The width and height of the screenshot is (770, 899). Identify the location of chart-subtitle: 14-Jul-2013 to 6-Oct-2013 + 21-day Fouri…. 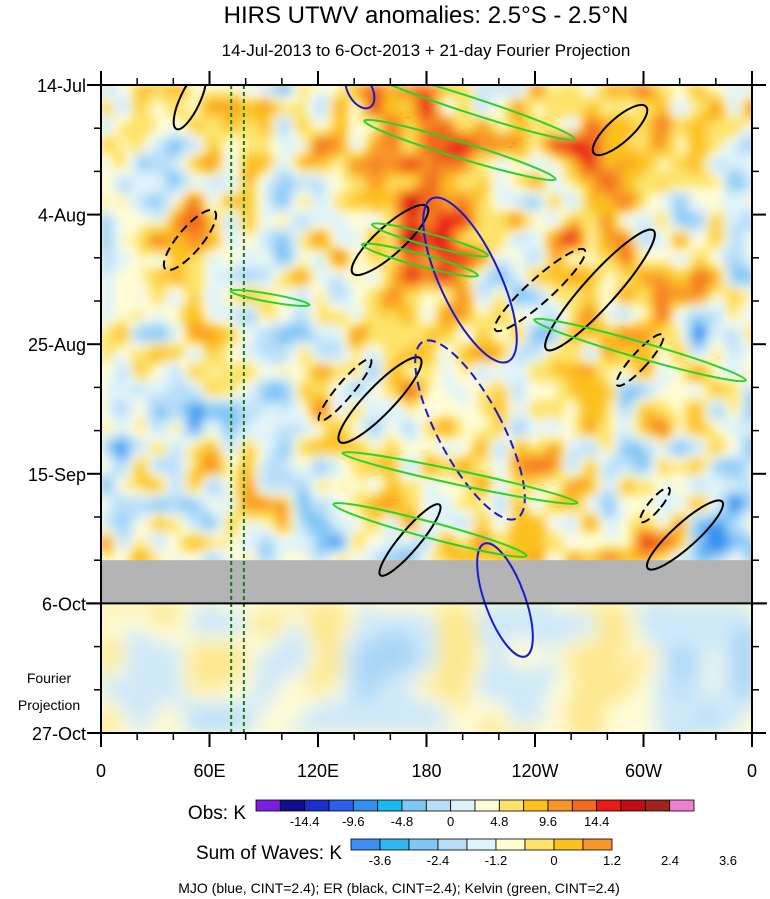
(426, 50).